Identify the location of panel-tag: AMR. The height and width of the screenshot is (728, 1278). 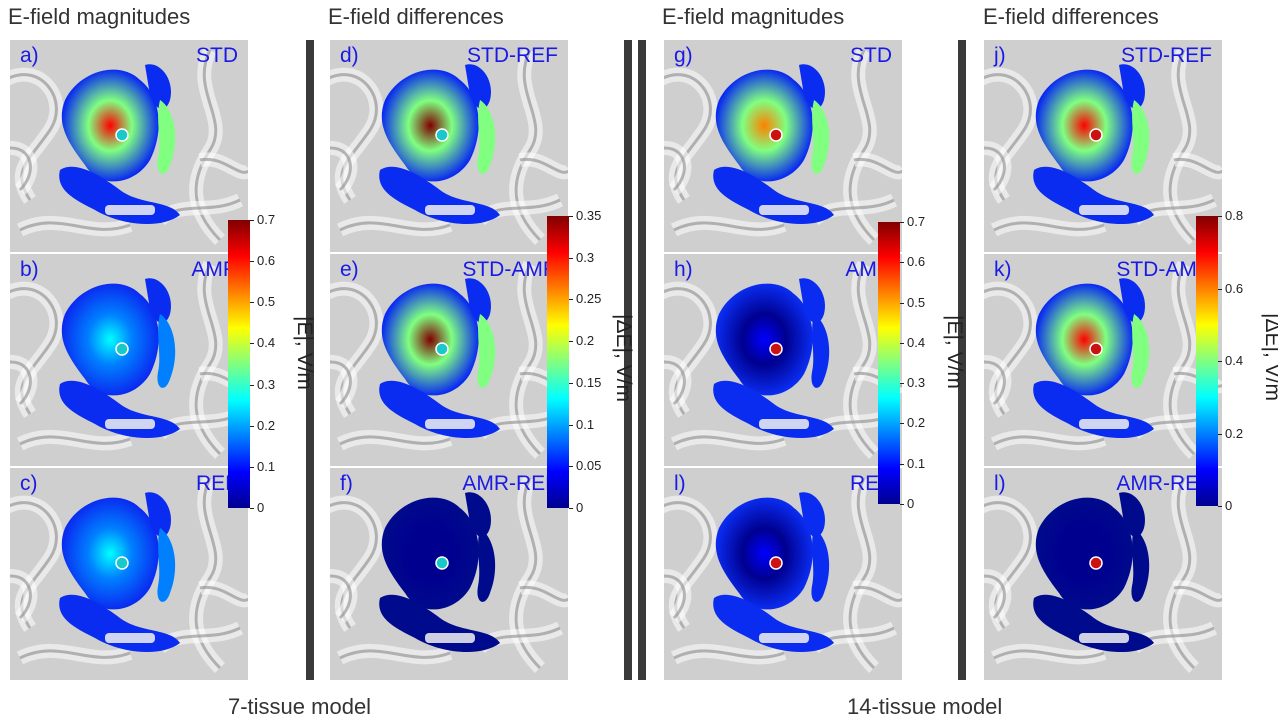
(214, 269).